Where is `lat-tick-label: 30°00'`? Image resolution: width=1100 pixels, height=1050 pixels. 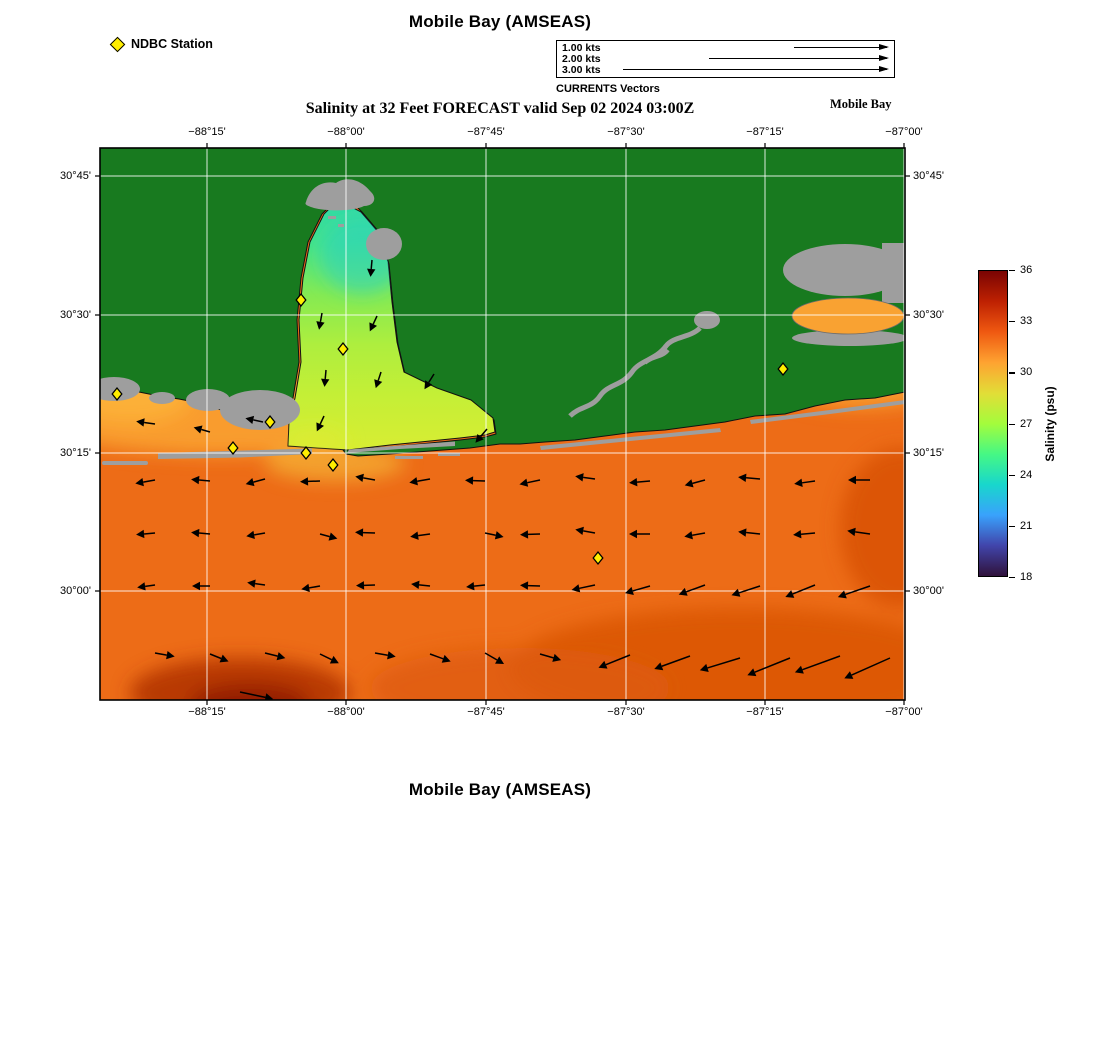 lat-tick-label: 30°00' is located at coordinates (75, 591).